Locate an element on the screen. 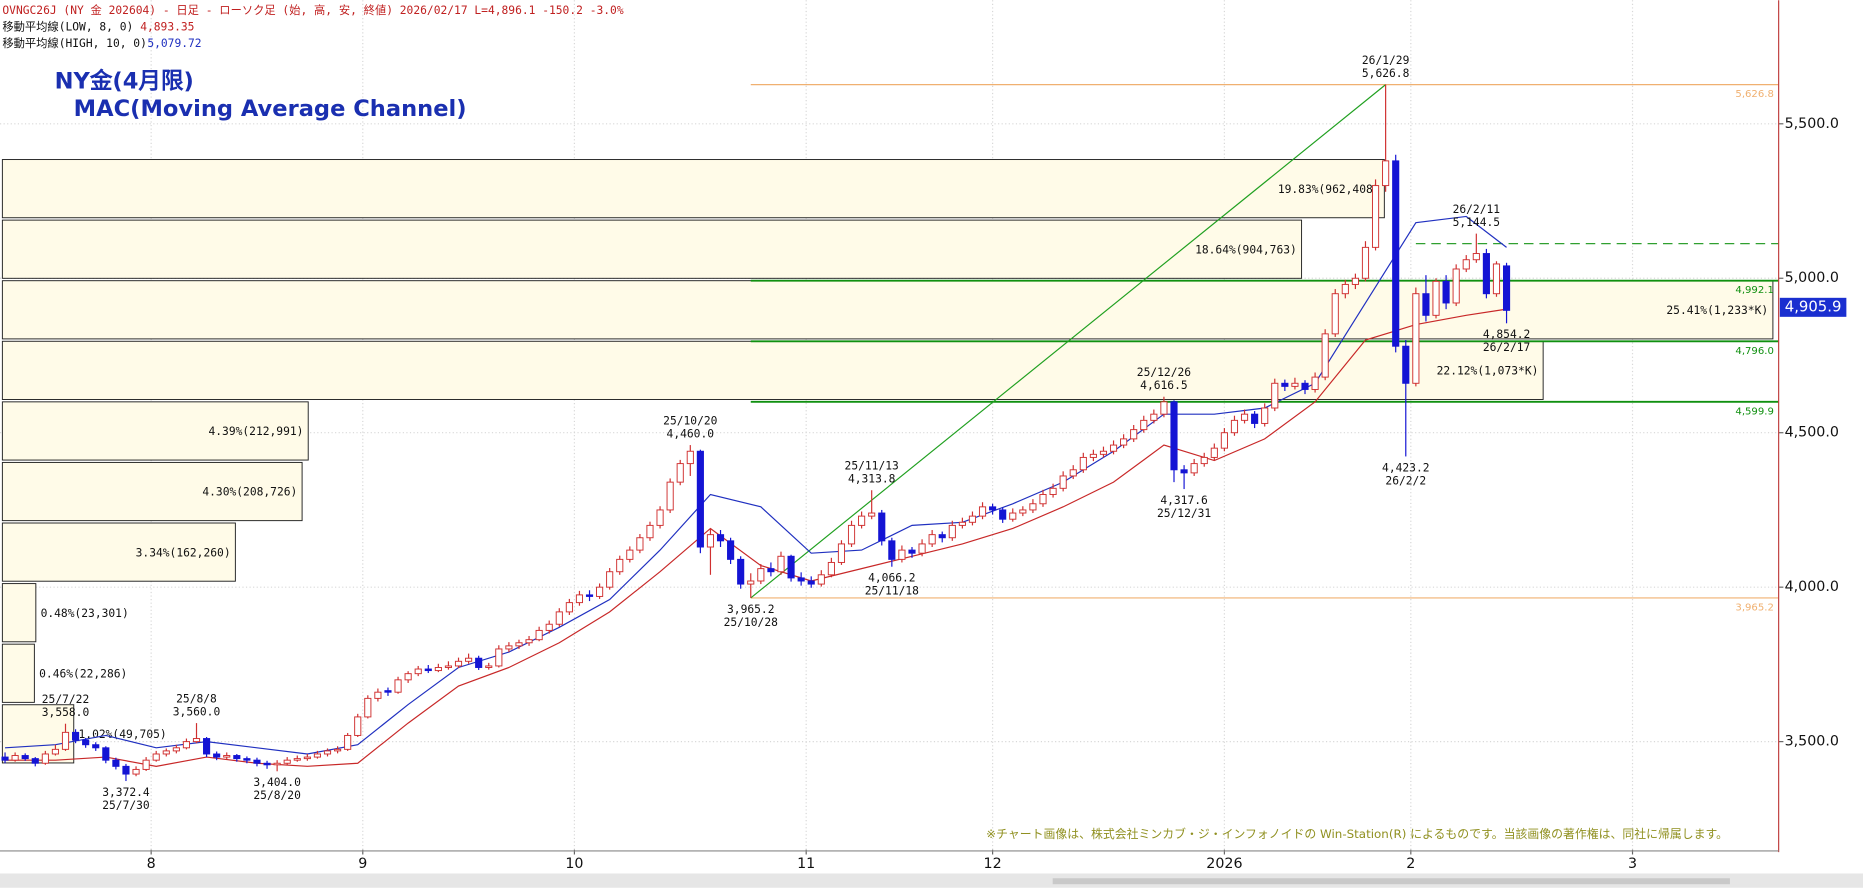 The width and height of the screenshot is (1863, 888). volume-label: 22.12%(1,073*K) is located at coordinates (1488, 371).